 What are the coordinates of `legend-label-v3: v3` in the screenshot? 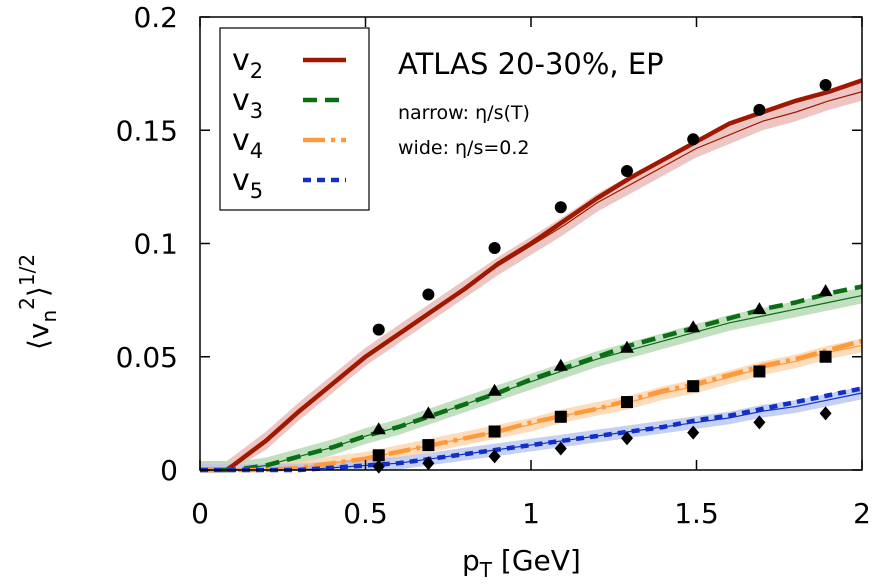 It's located at (247, 103).